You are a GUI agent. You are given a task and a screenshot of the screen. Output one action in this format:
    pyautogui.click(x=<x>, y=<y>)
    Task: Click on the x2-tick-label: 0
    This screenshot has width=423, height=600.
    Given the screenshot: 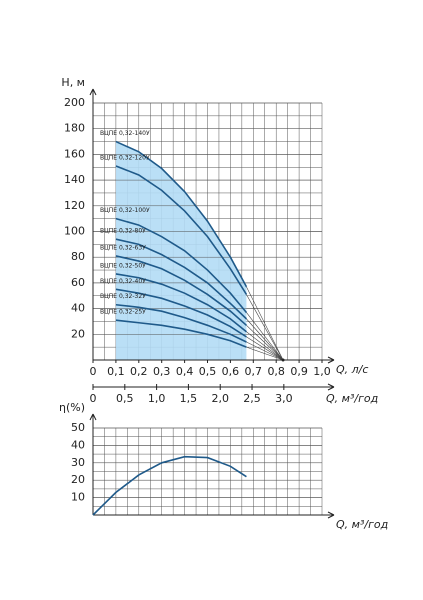 What is the action you would take?
    pyautogui.click(x=93, y=398)
    